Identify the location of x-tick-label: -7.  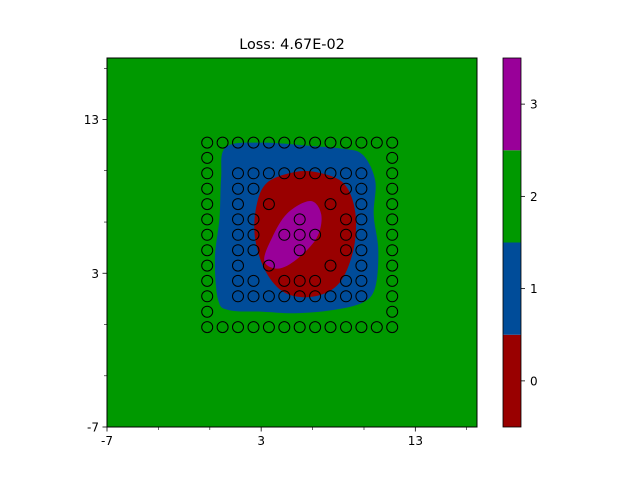
(107, 441).